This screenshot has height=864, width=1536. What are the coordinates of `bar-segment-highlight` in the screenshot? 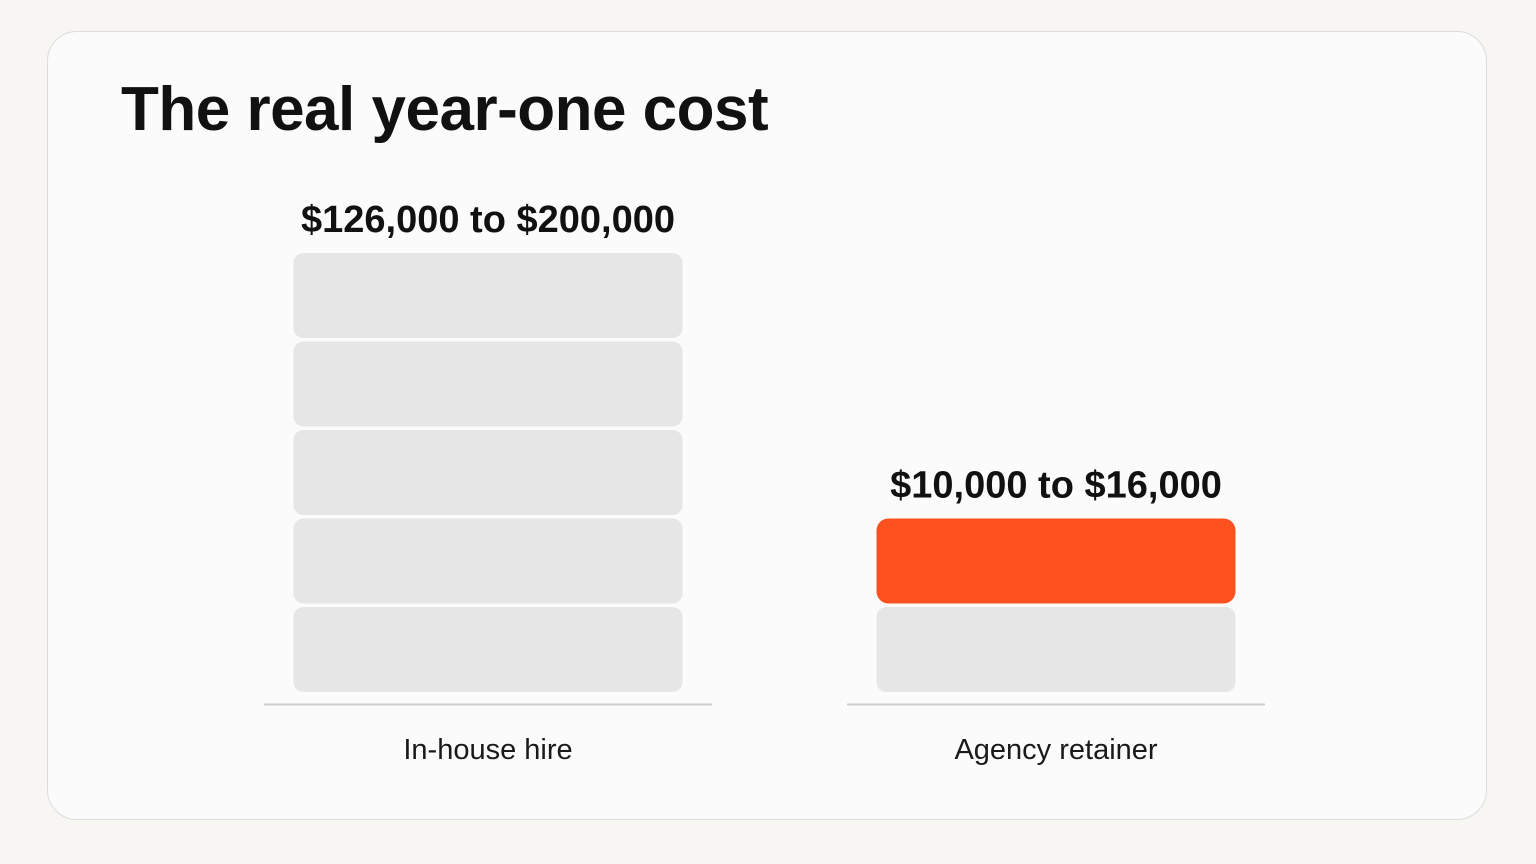 It's located at (1056, 561).